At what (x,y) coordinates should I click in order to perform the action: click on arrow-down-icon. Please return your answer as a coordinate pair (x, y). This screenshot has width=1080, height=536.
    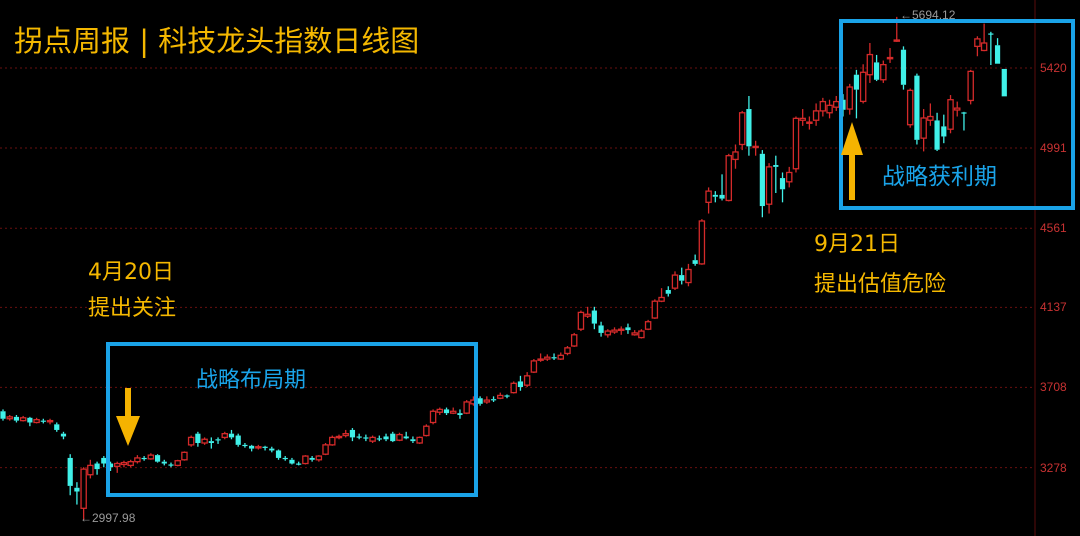
    Looking at the image, I should click on (128, 417).